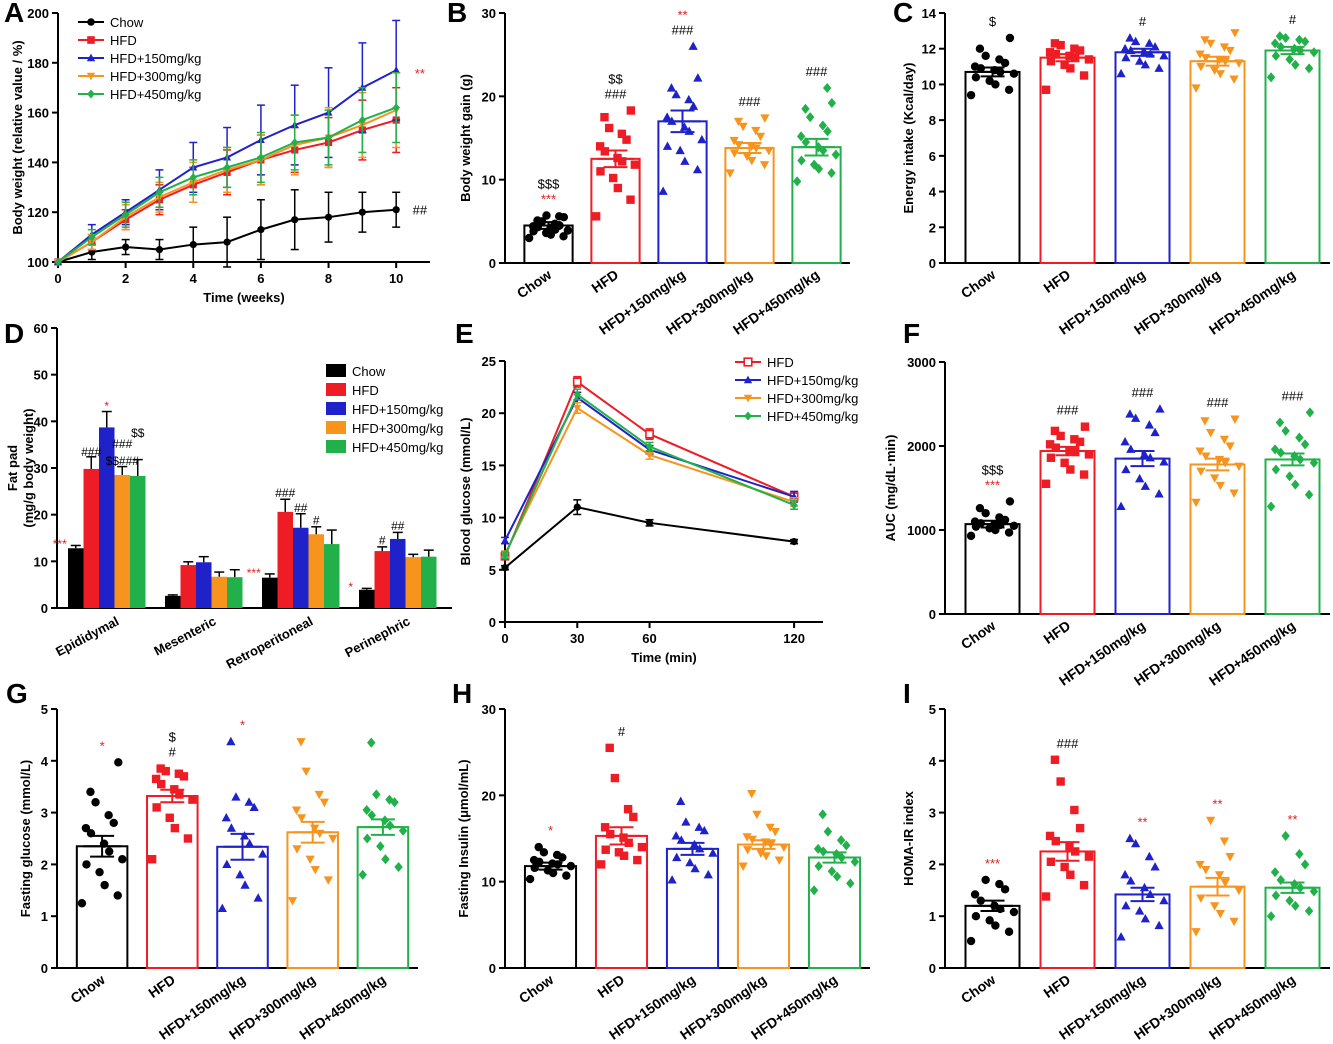 The width and height of the screenshot is (1333, 1044). I want to click on panel-label: I, so click(907, 693).